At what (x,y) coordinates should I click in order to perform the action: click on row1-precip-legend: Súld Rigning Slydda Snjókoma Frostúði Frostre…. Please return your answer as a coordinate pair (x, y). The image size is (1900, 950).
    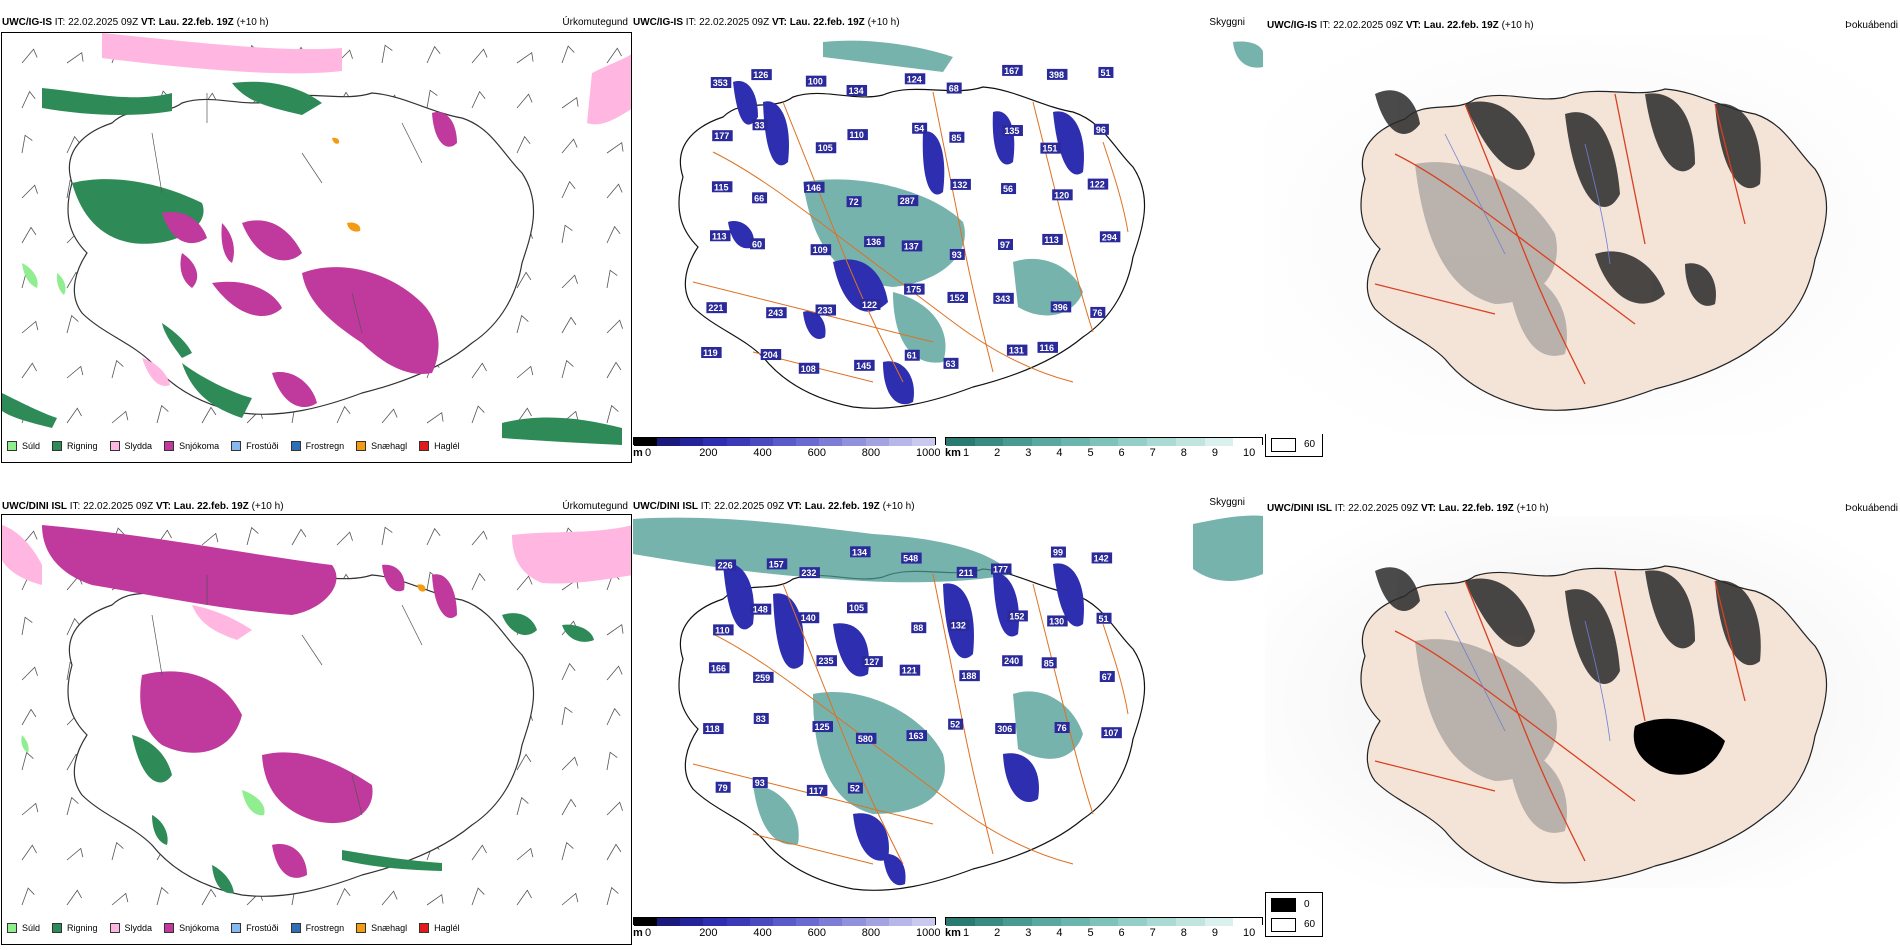
    Looking at the image, I should click on (233, 446).